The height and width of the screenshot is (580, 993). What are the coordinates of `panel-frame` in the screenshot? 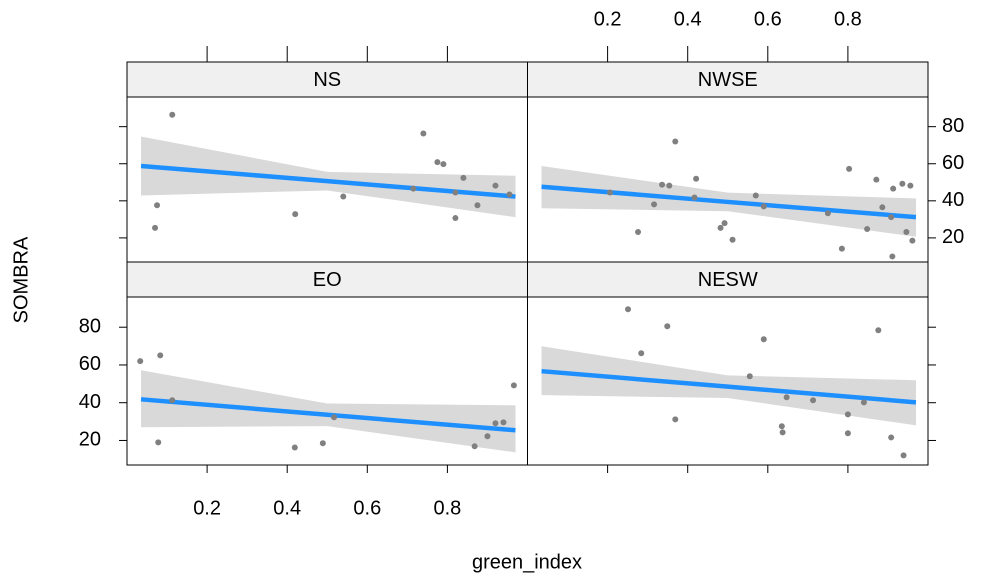 It's located at (728, 381).